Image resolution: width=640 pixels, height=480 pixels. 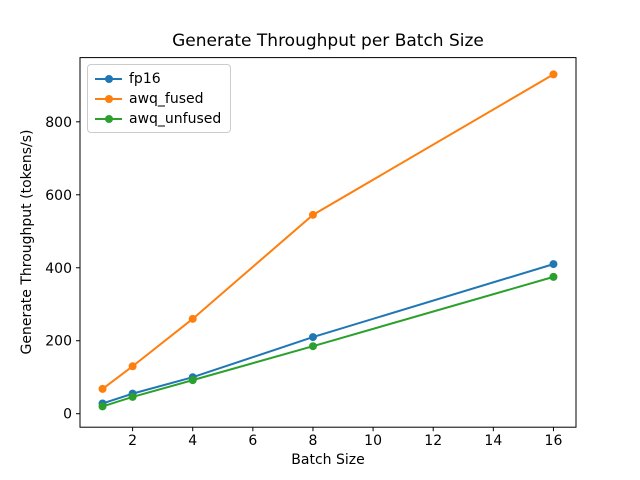 What do you see at coordinates (58, 342) in the screenshot?
I see `y-tick-label: 200` at bounding box center [58, 342].